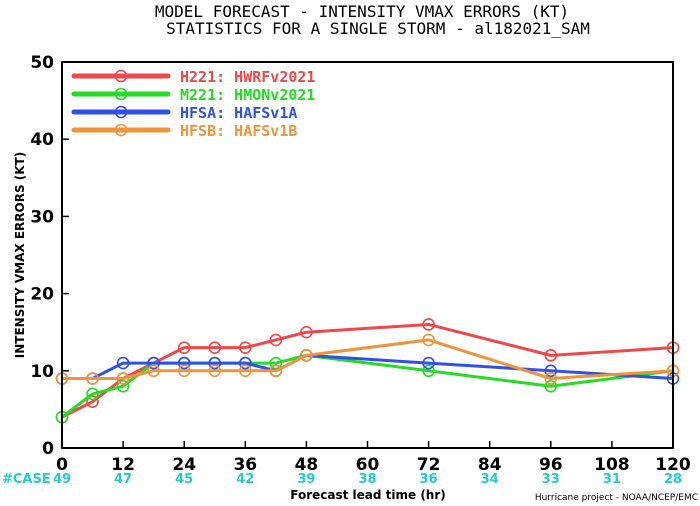 This screenshot has width=700, height=506. What do you see at coordinates (42, 295) in the screenshot?
I see `y-tick-label: 20` at bounding box center [42, 295].